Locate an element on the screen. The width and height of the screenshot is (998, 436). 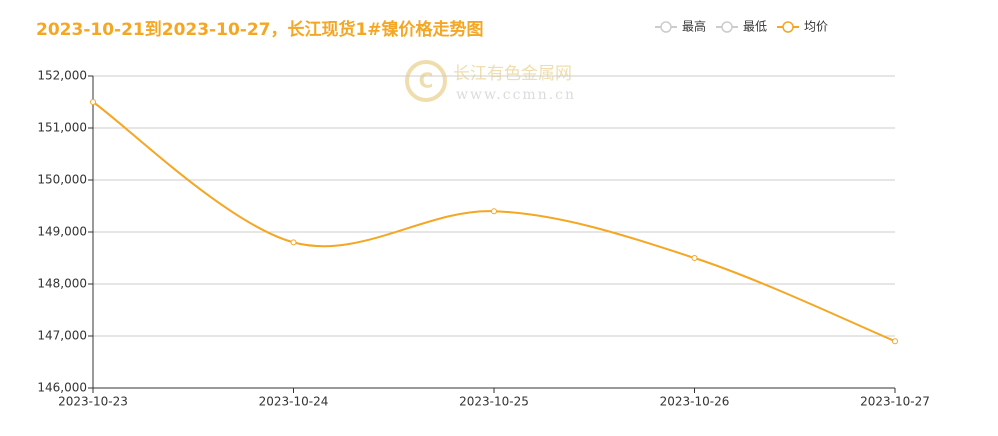
watermark-logo-letter: C is located at coordinates (426, 81).